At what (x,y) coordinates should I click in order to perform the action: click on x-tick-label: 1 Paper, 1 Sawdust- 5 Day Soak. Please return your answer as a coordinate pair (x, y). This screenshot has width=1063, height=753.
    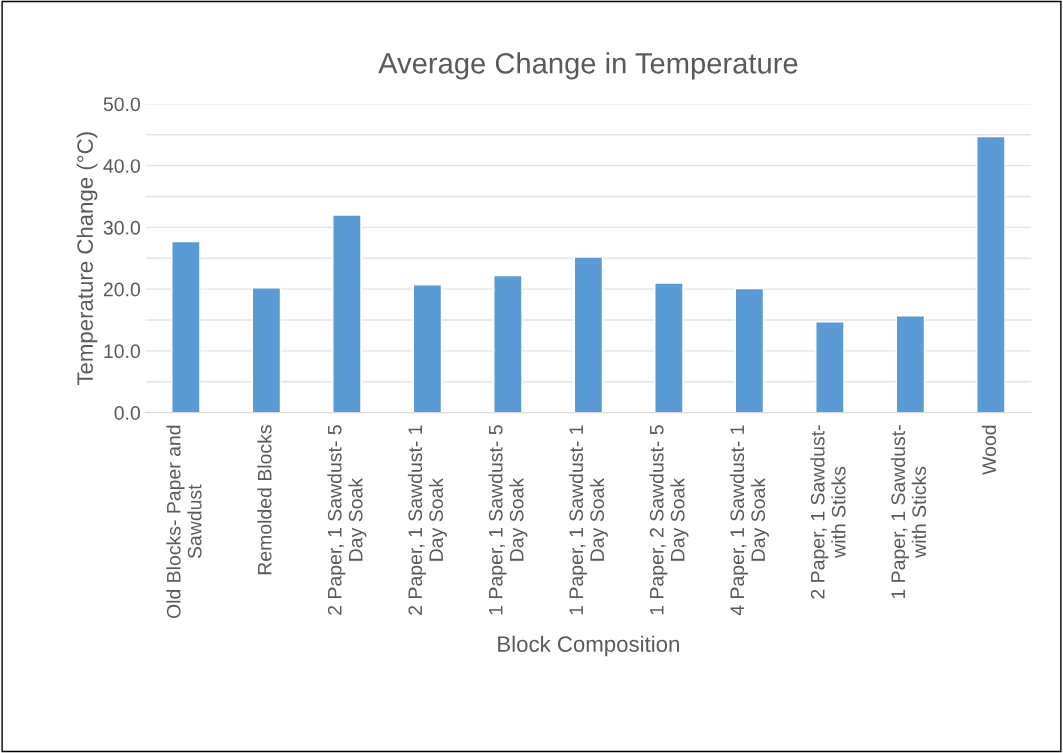
    Looking at the image, I should click on (508, 520).